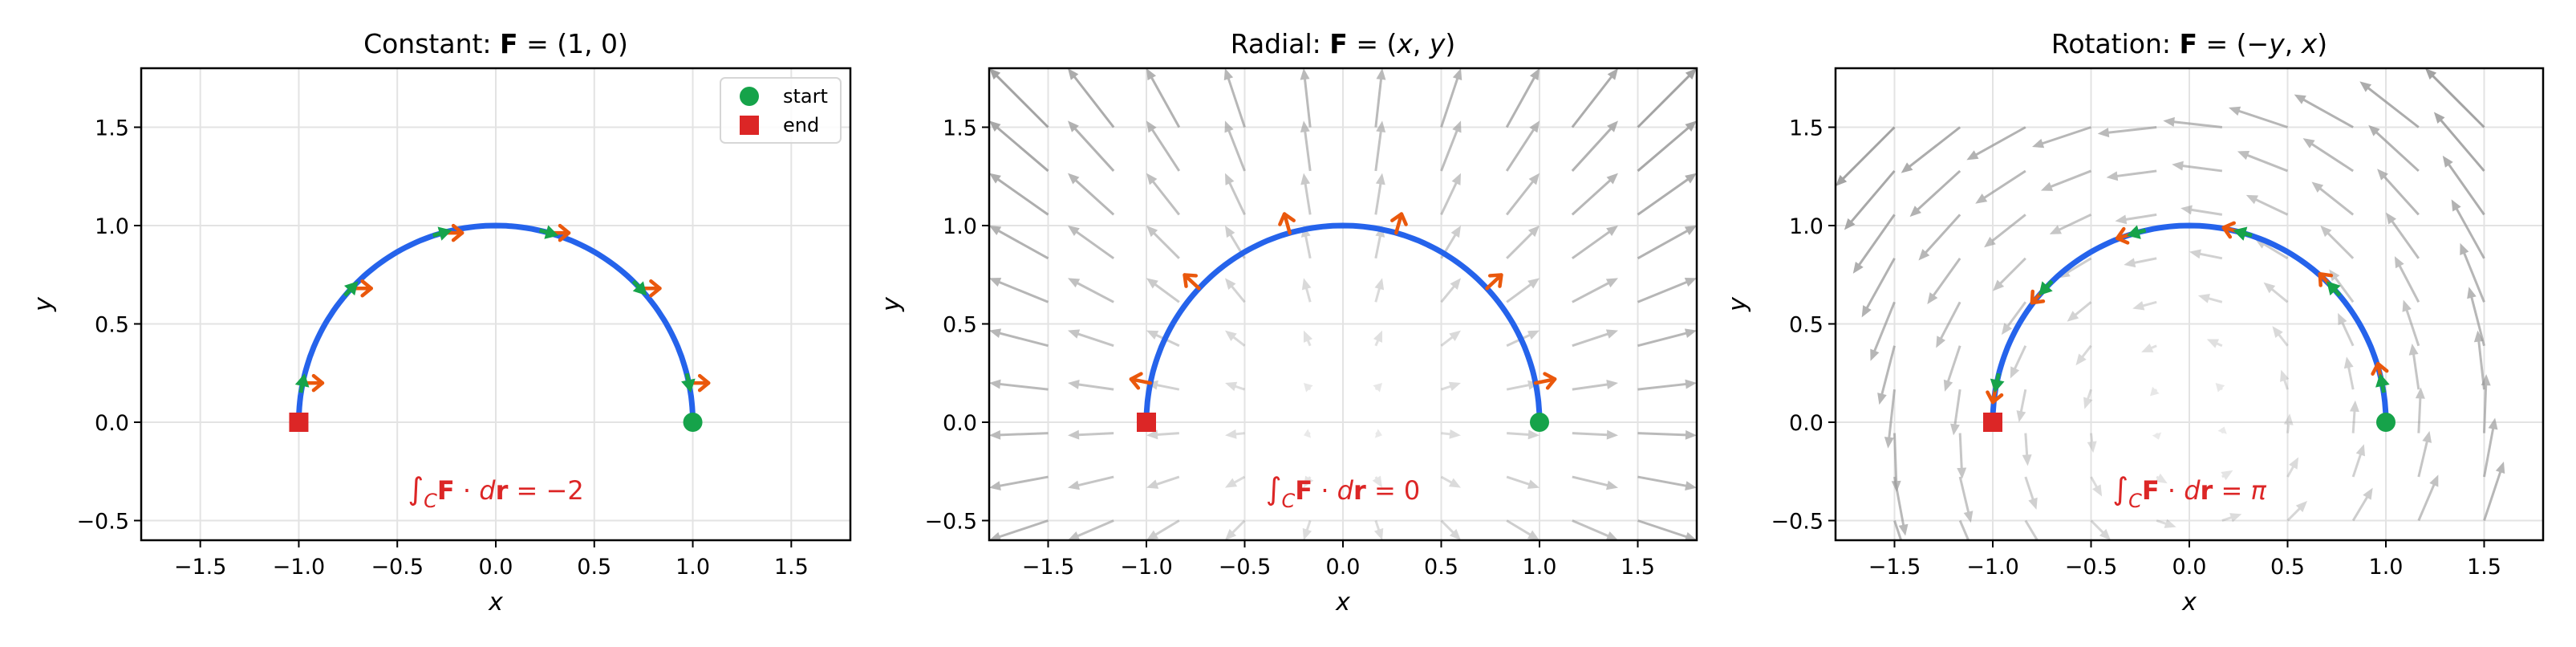 This screenshot has width=2576, height=647. I want to click on line-integral-annotation: ∫CF · dr = π, so click(2189, 491).